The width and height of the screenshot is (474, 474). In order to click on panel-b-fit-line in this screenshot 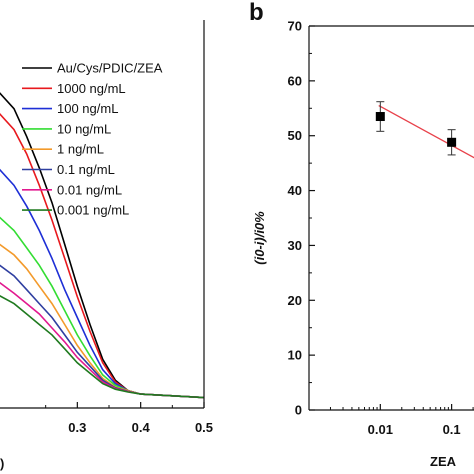, I will do `click(426, 131)`.